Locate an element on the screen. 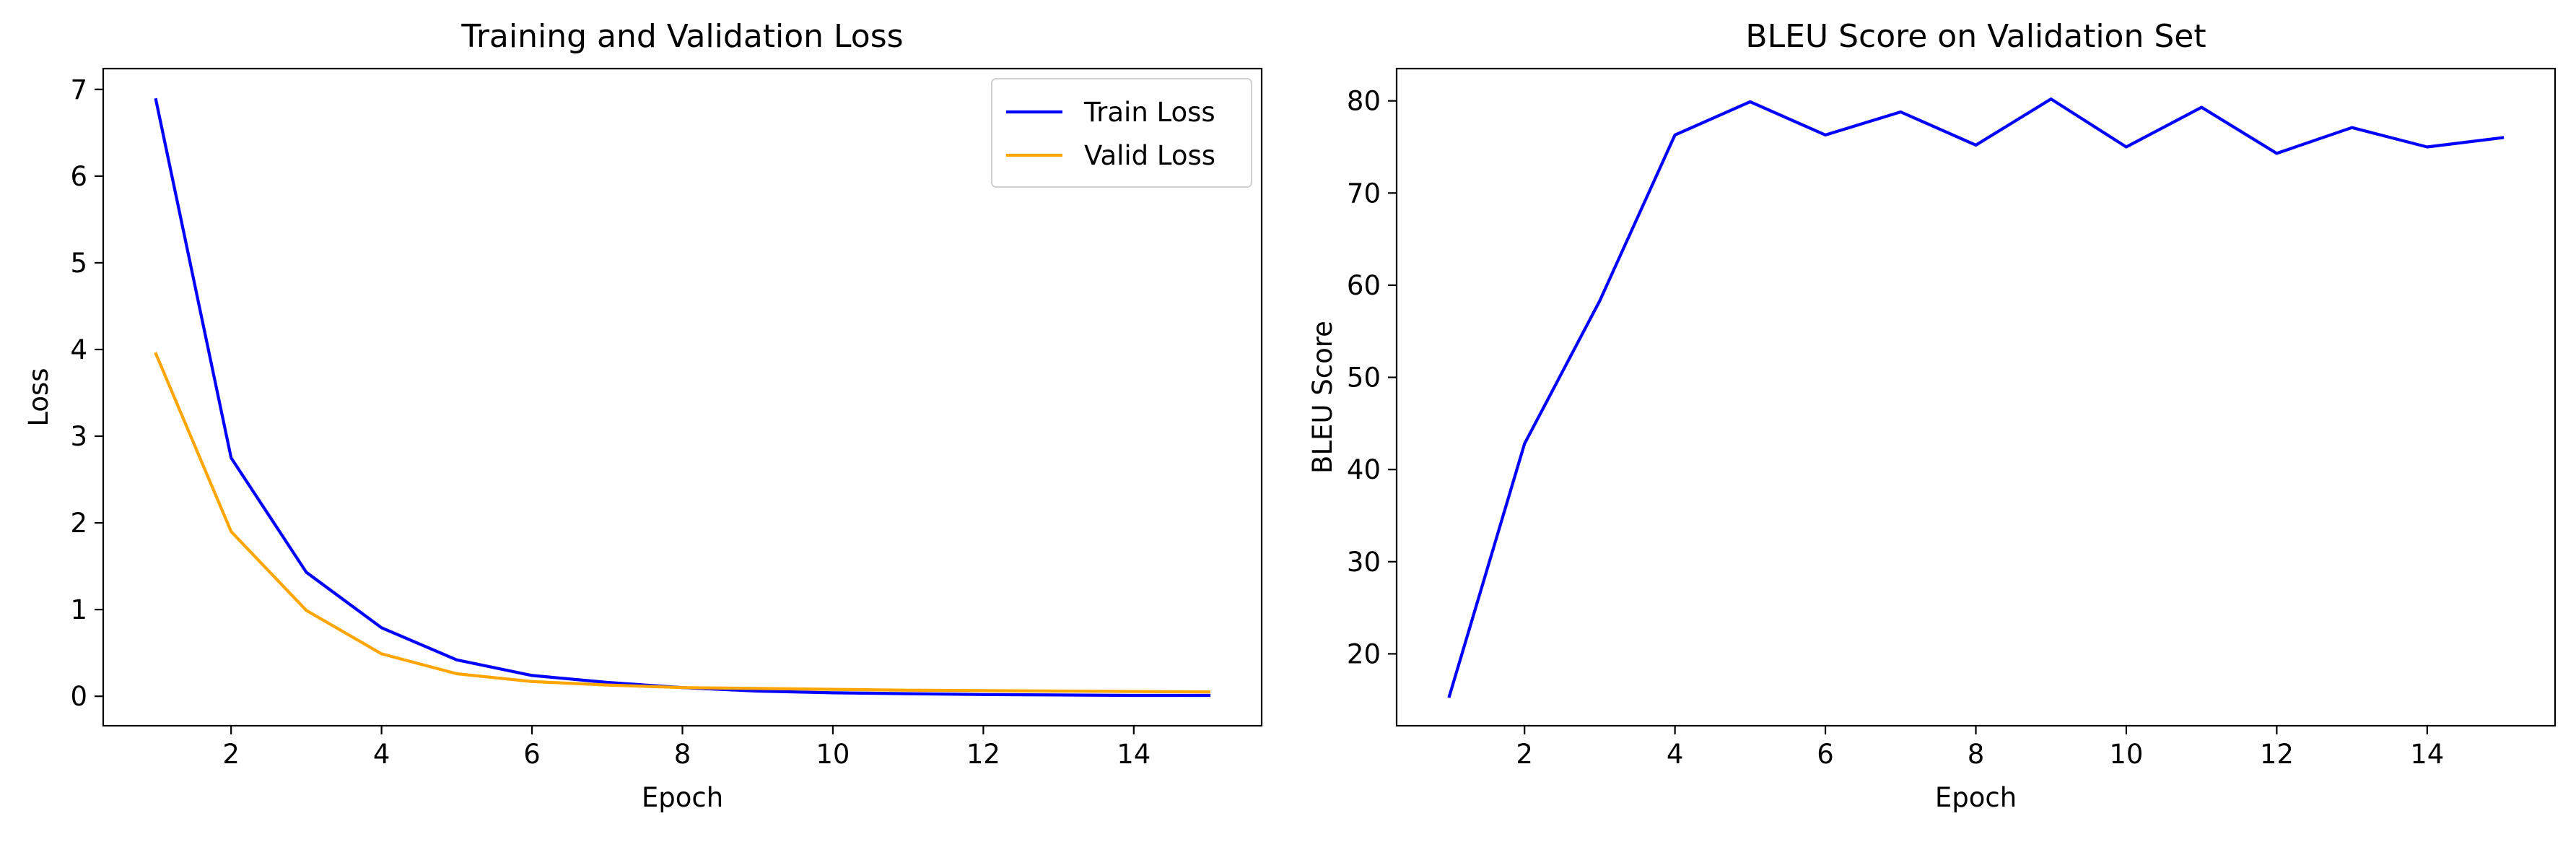 This screenshot has height=842, width=2576. y-tick-label: 20 is located at coordinates (1364, 653).